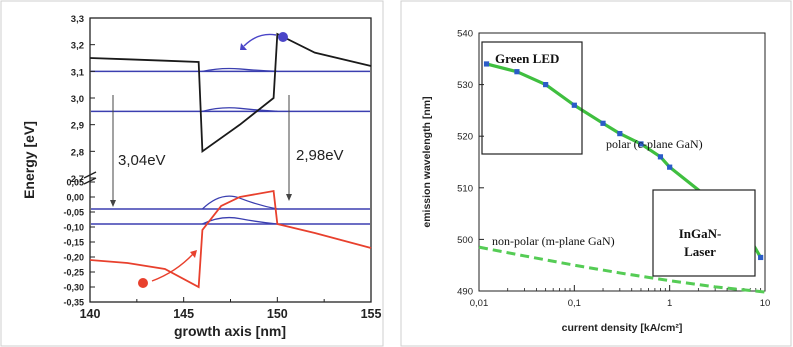  I want to click on left-y-tick-label: 0,00, so click(75, 198).